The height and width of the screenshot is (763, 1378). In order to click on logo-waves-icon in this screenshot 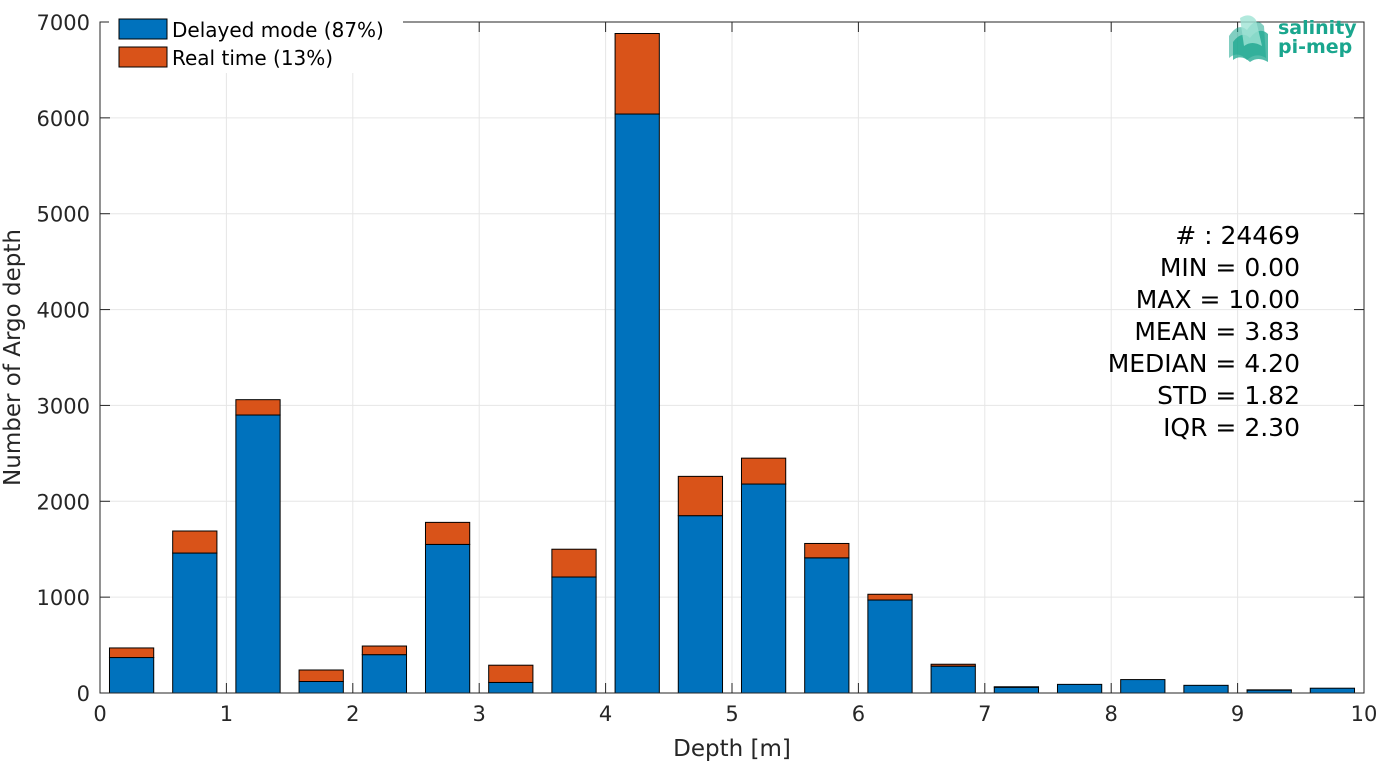, I will do `click(1248, 38)`.